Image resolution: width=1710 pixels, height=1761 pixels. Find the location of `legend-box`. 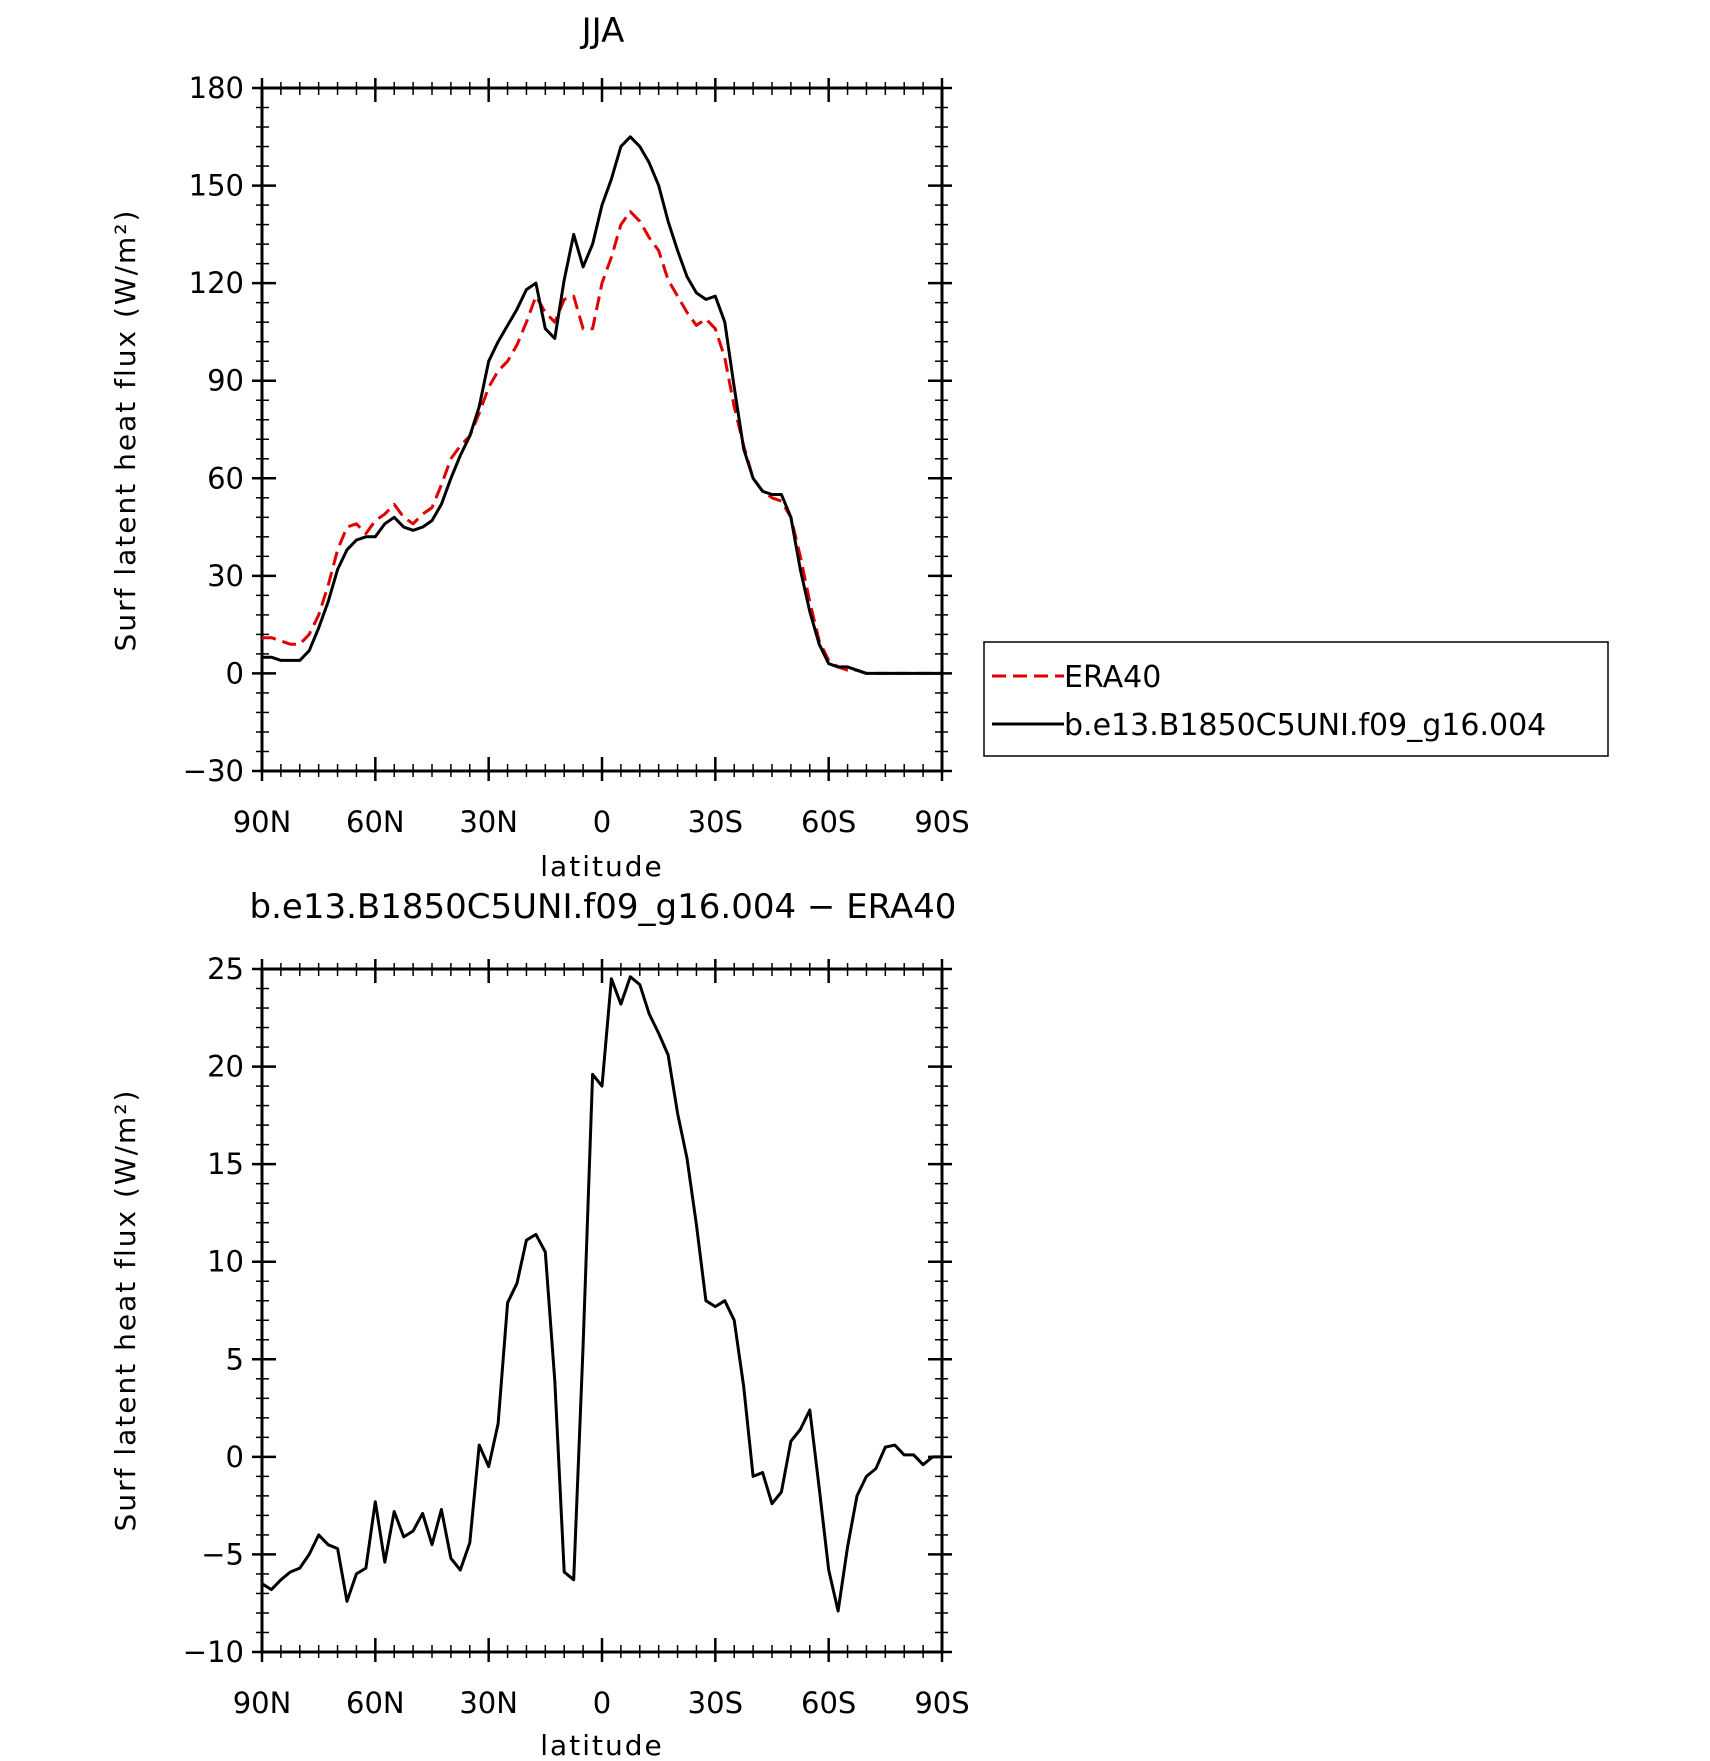

legend-box is located at coordinates (1296, 699).